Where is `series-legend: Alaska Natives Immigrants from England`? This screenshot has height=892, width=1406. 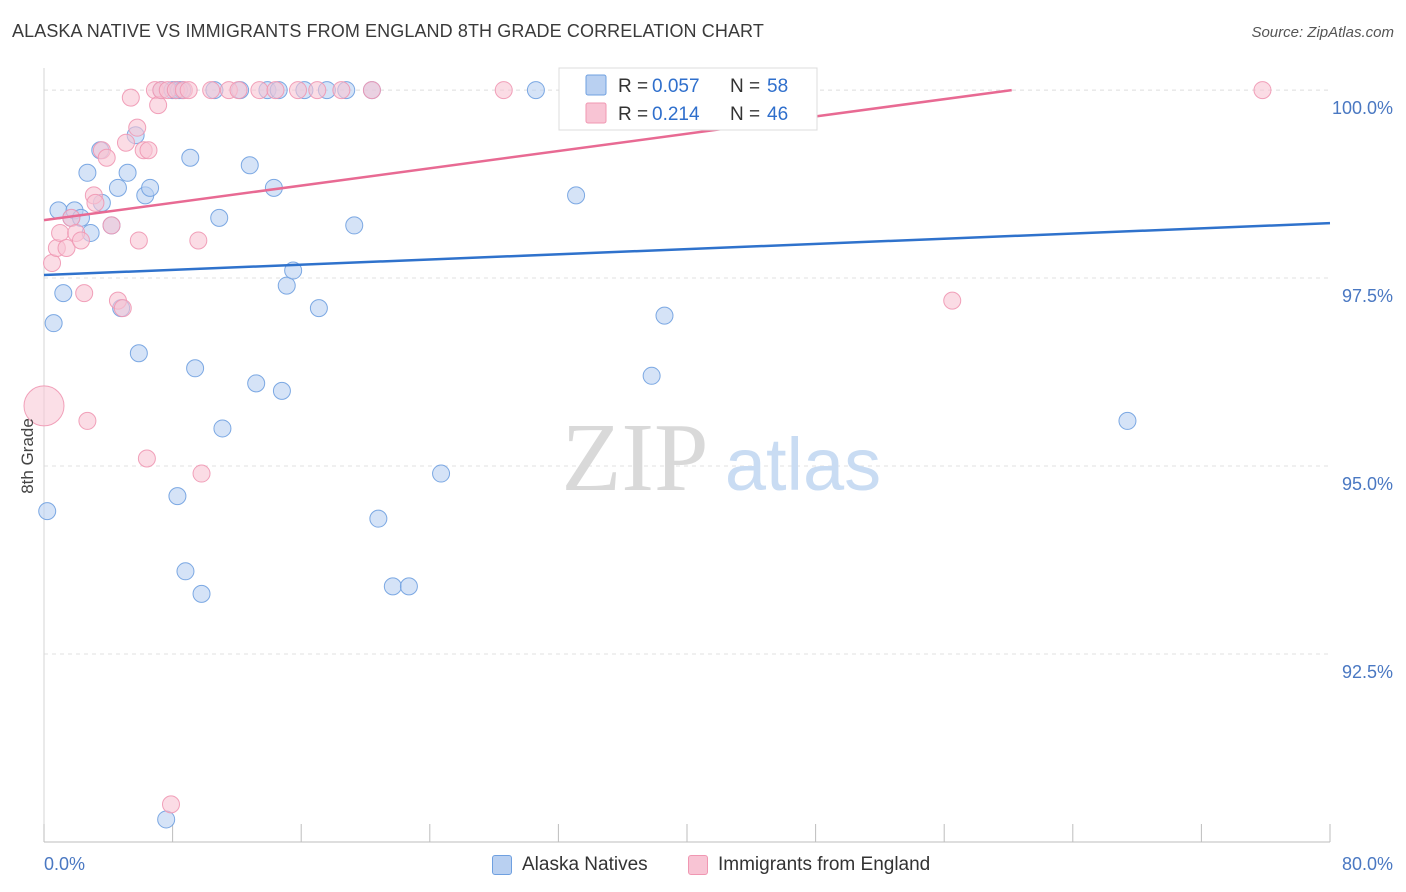
series-legend: Alaska Natives Immigrants from England is located at coordinates (703, 865).